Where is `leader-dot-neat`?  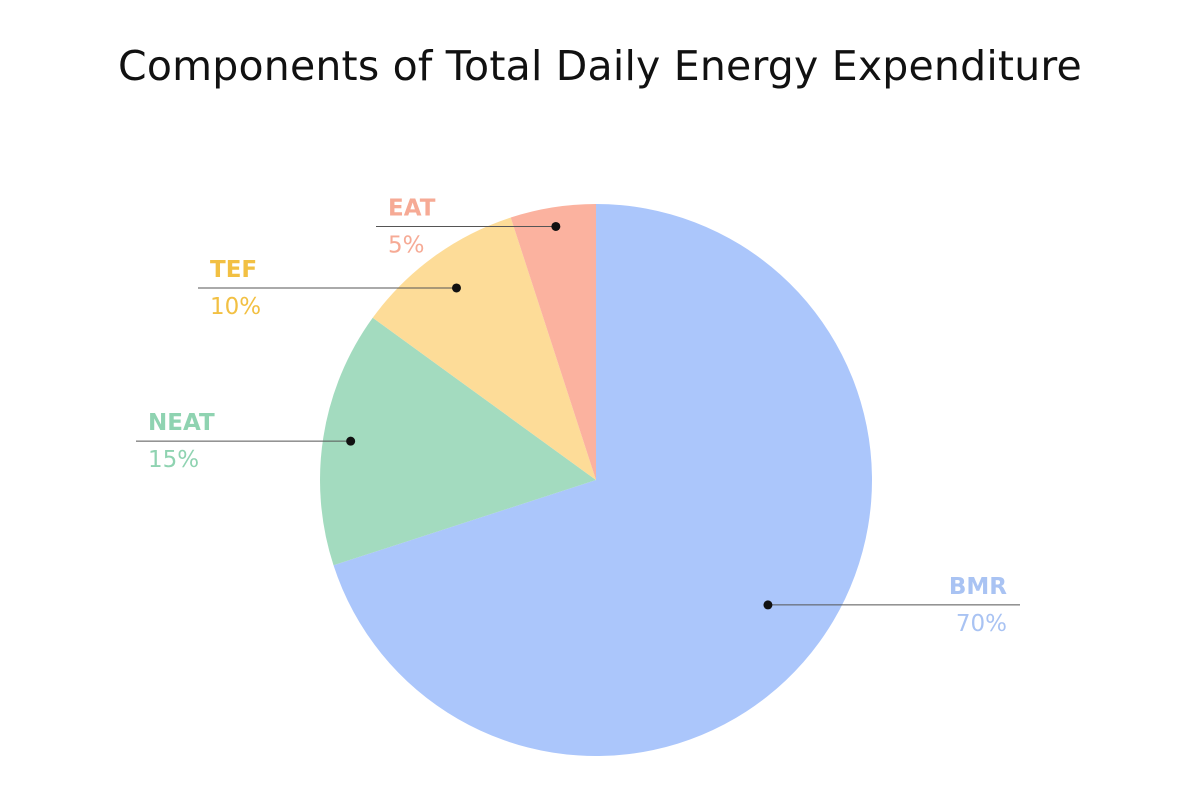
leader-dot-neat is located at coordinates (351, 441).